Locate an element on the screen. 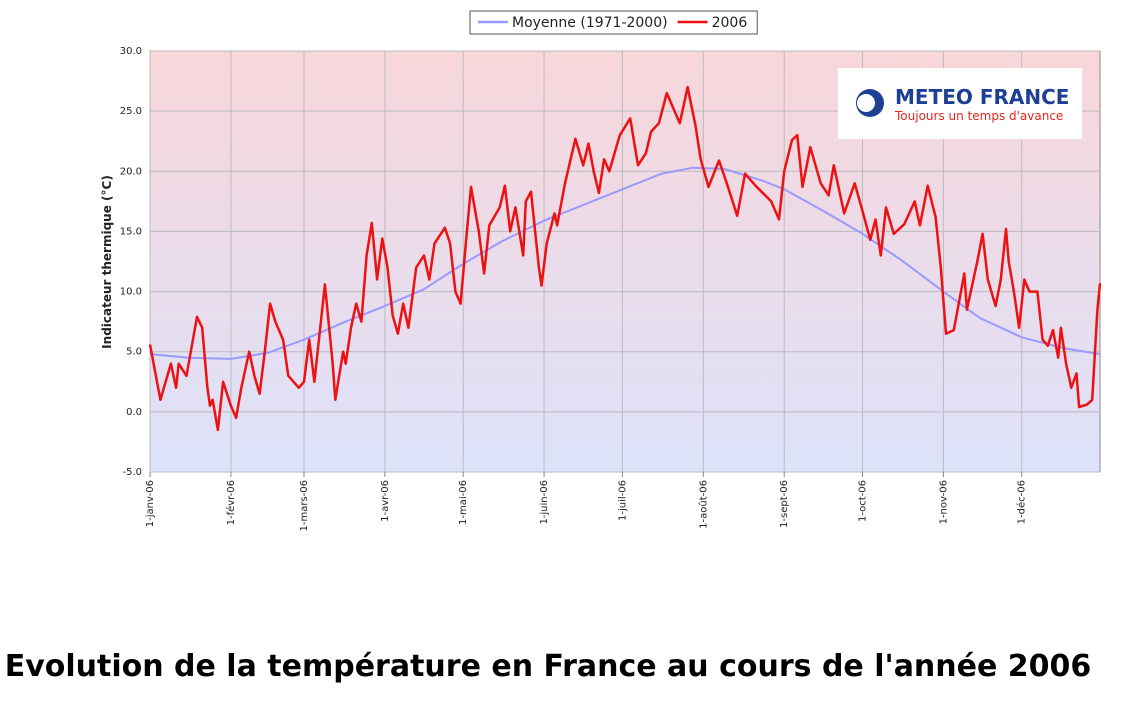 Image resolution: width=1138 pixels, height=727 pixels. x-tick-label: 1-mai-06 is located at coordinates (463, 502).